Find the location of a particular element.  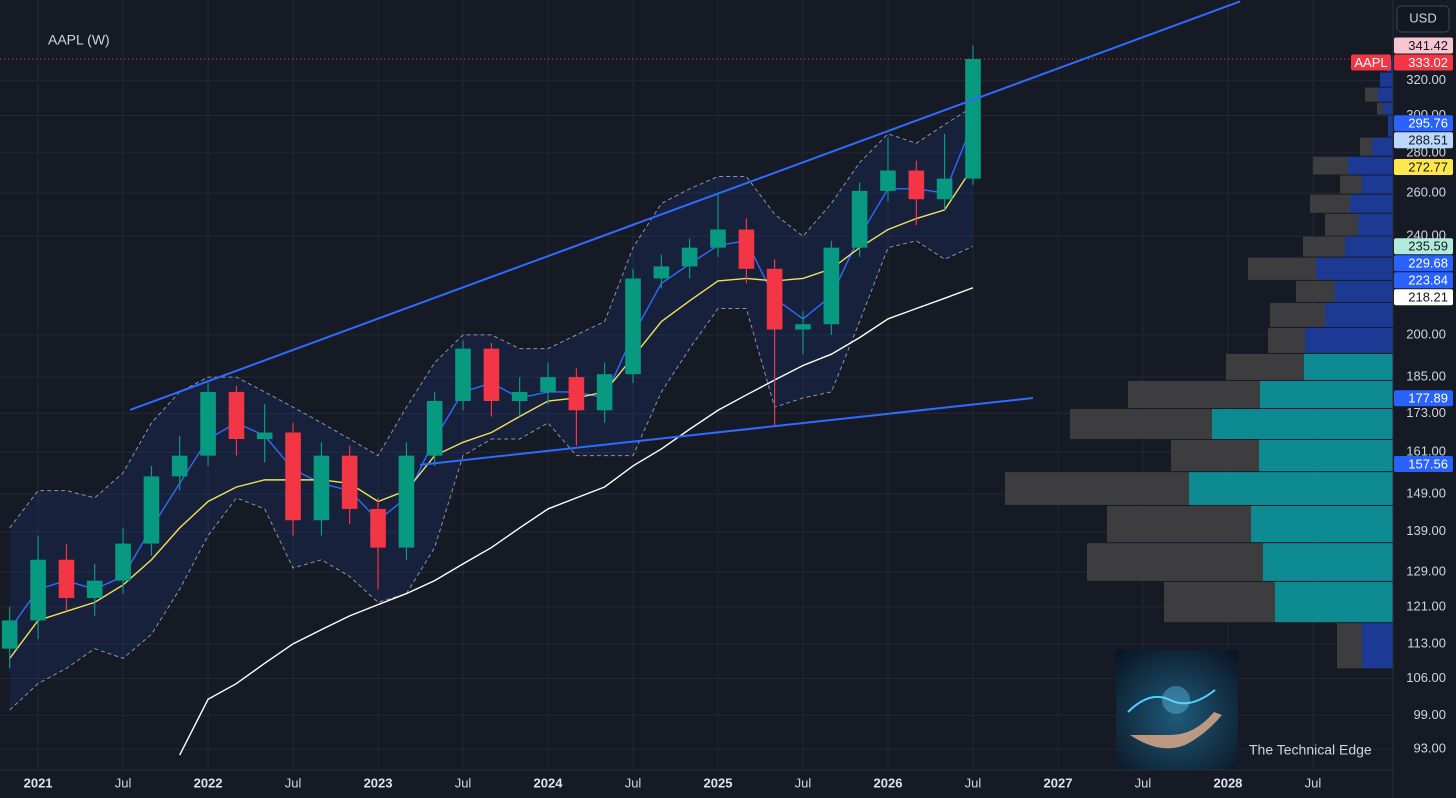

y-tick-label: 121.00 is located at coordinates (1426, 605).